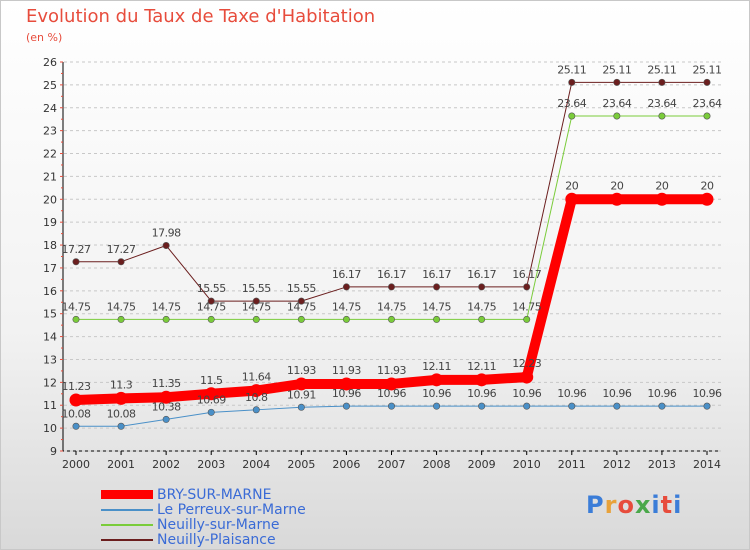 The width and height of the screenshot is (750, 550). Describe the element at coordinates (203, 495) in the screenshot. I see `legend-item: BRY-SUR-MARNE` at that location.